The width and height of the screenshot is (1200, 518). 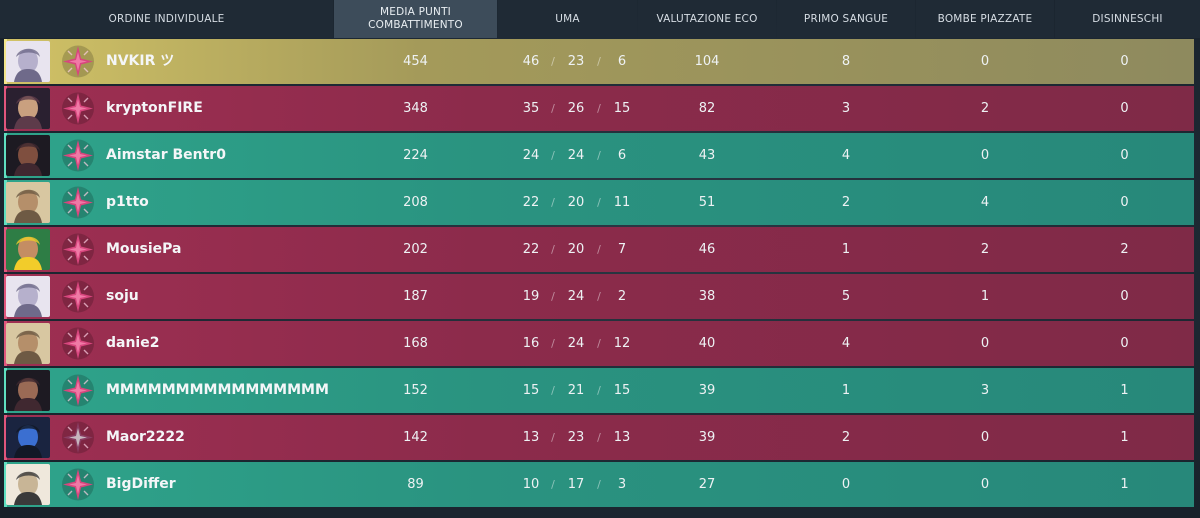 I want to click on player-name: Aimstar Bentr0, so click(x=166, y=155).